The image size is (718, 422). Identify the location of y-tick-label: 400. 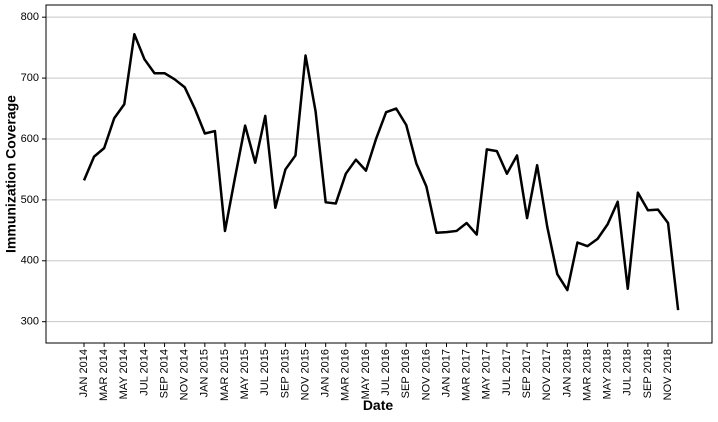
(30, 261).